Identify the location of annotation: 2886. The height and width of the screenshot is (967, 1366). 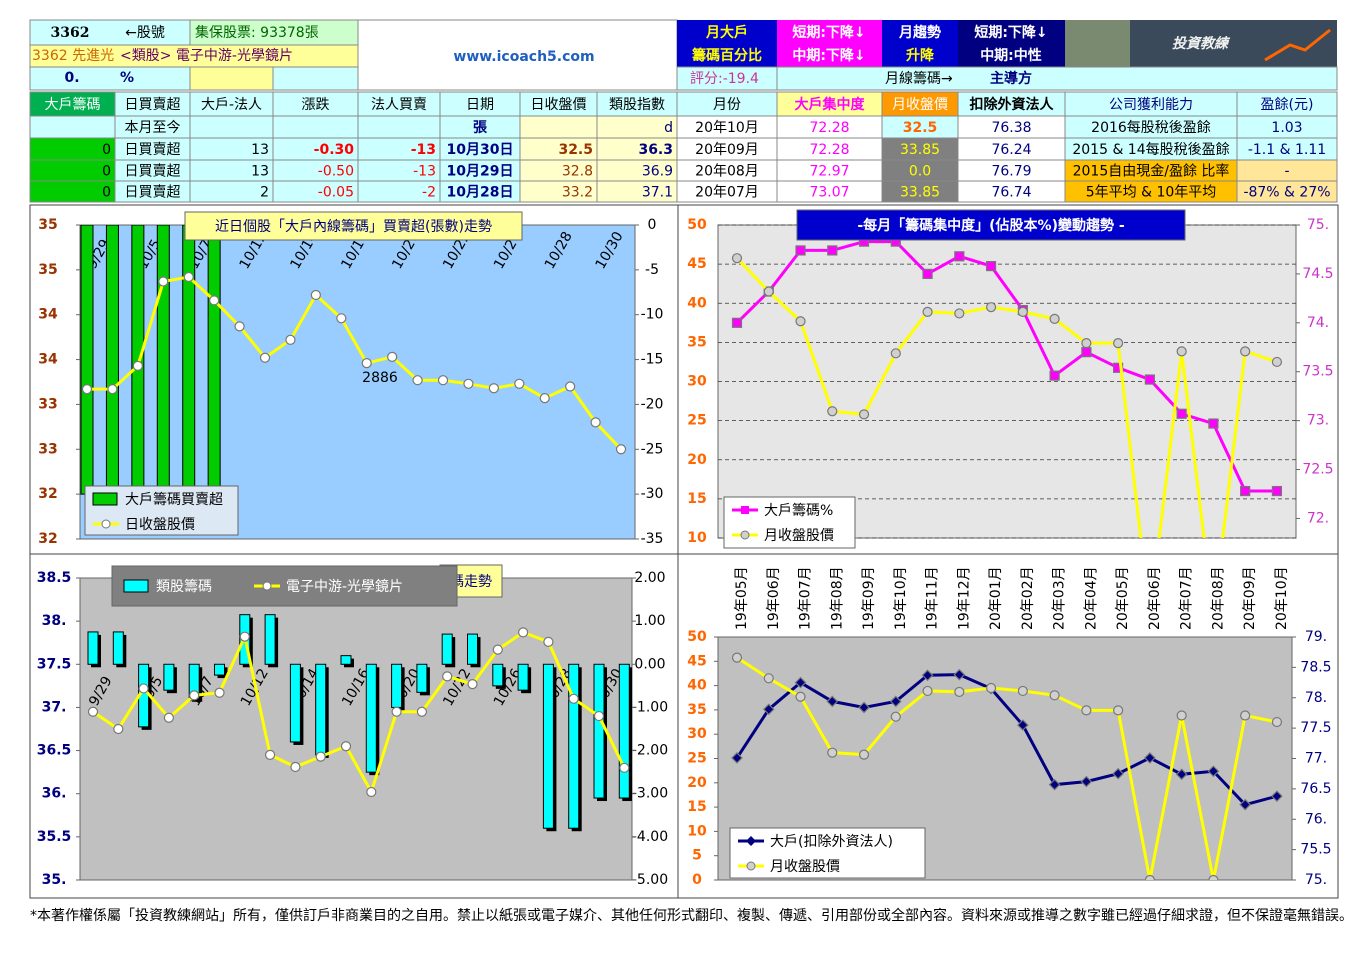
(380, 378).